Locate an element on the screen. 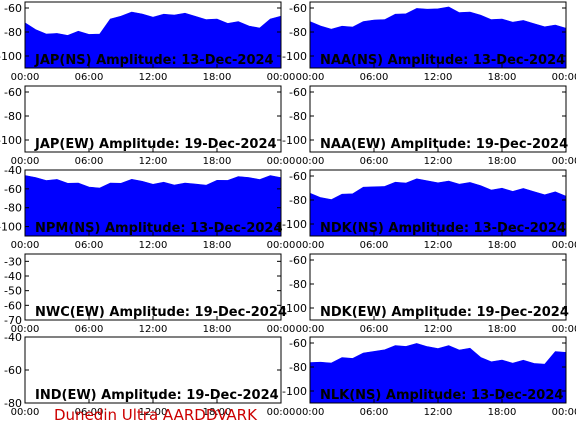 This screenshot has height=432, width=576. panel-title: NAA(NS) Amplitude: 13-Dec-2024 is located at coordinates (442, 60).